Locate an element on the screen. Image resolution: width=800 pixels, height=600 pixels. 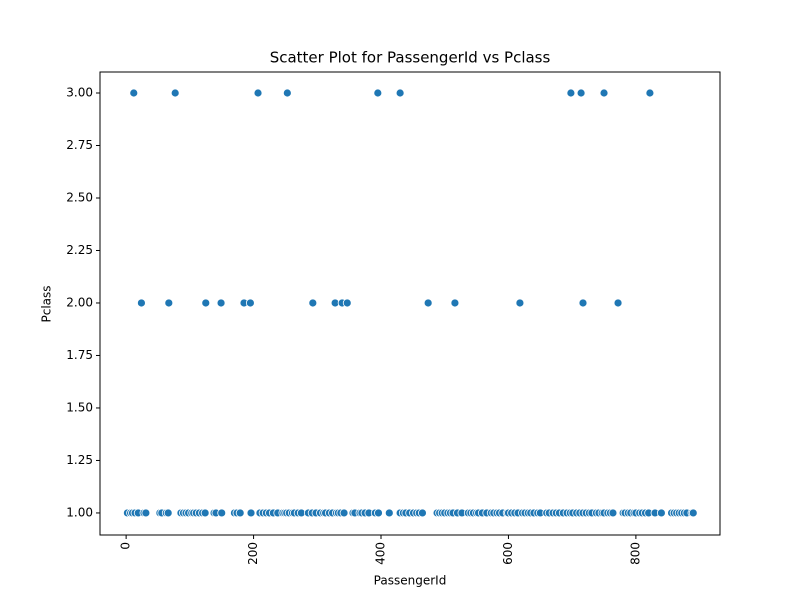
y-tick-label: 2.25 is located at coordinates (79, 250).